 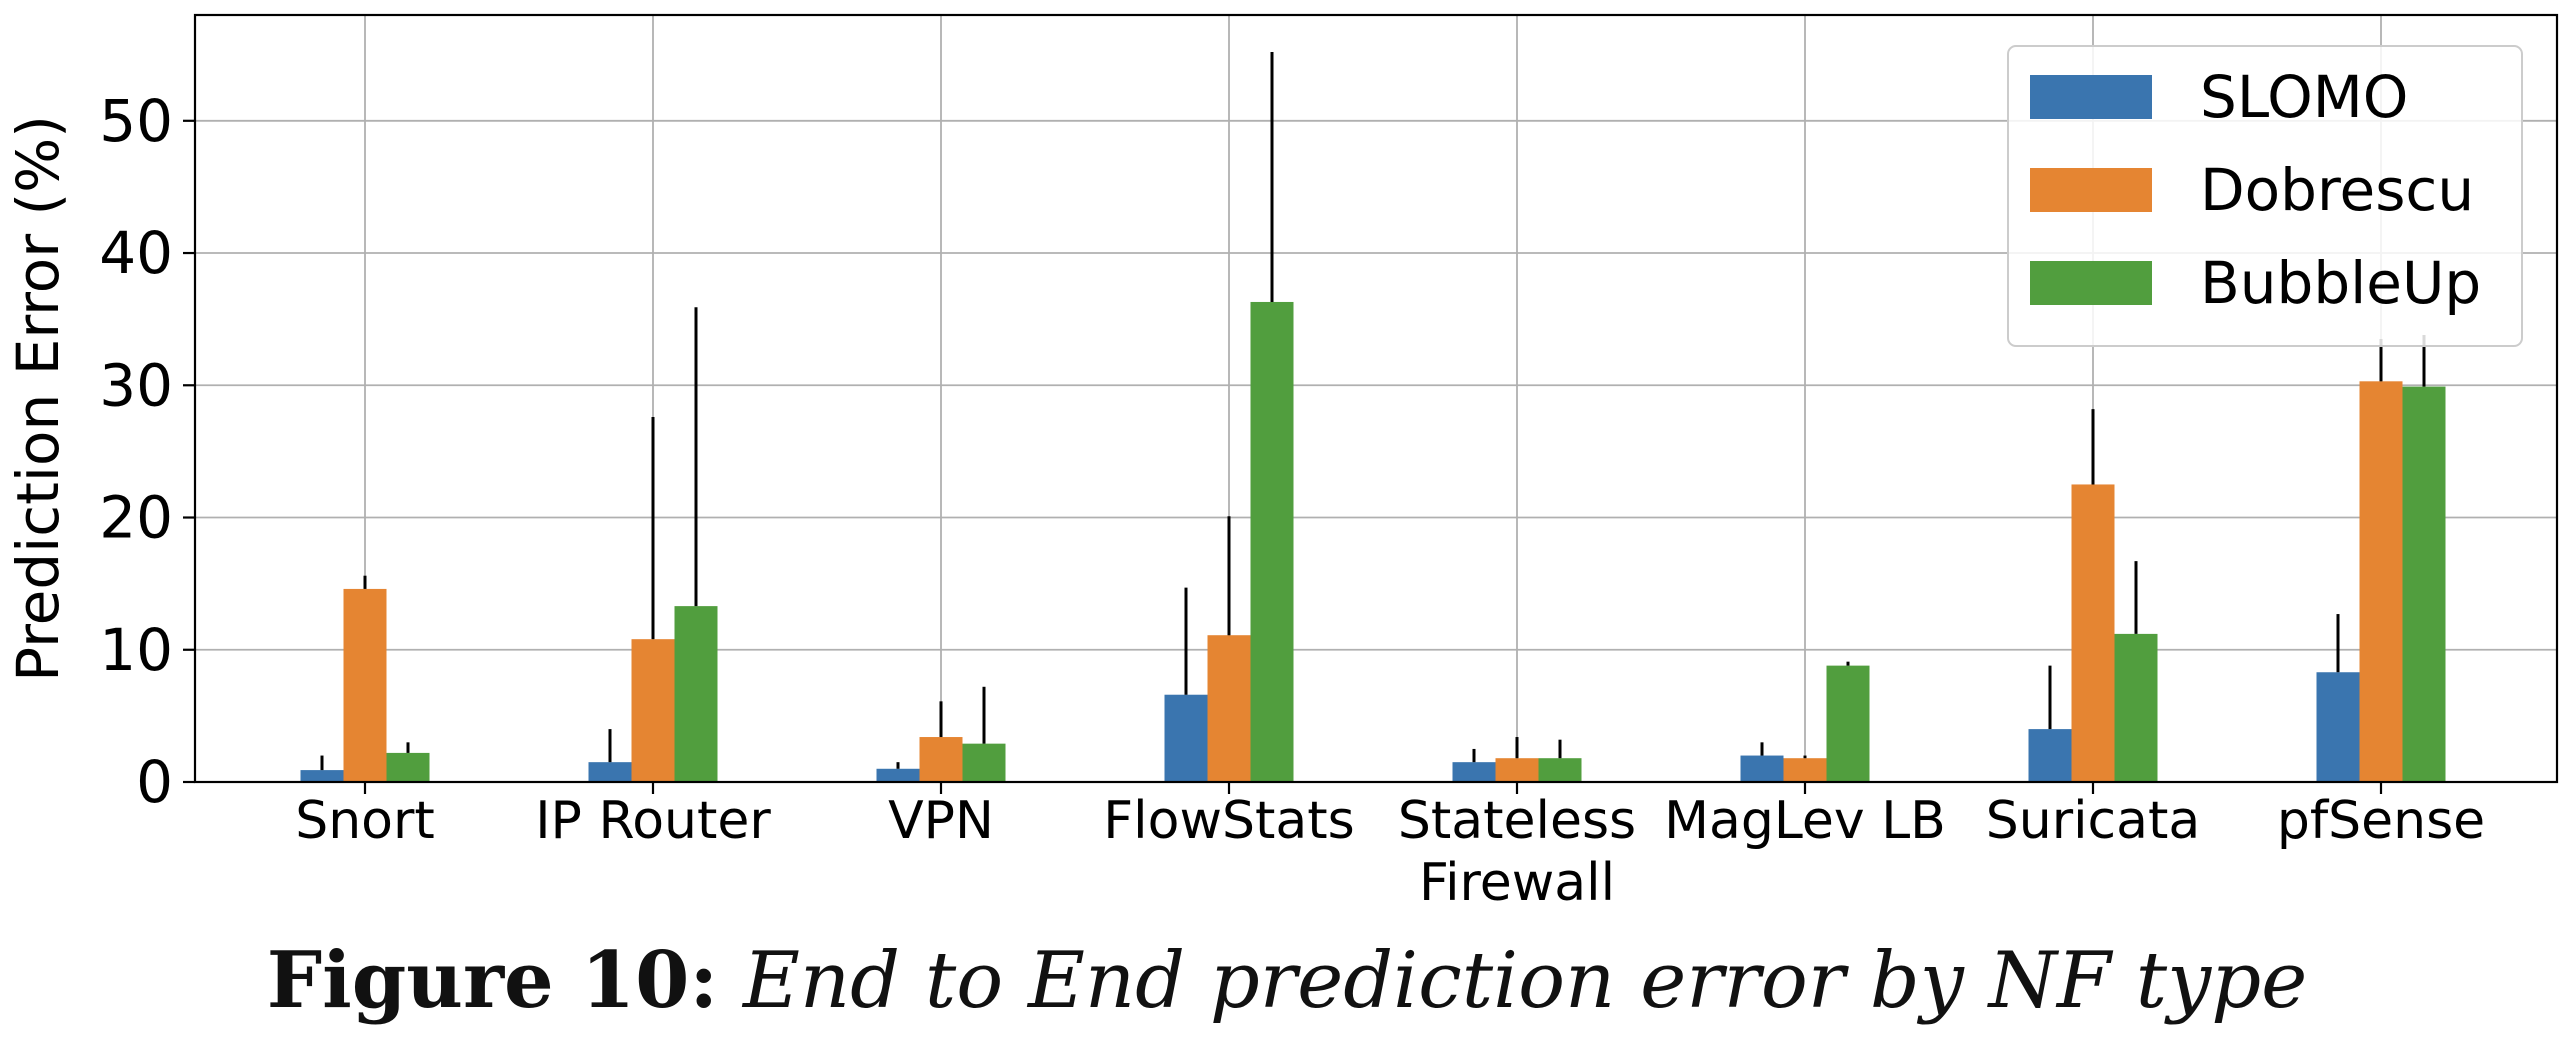 What do you see at coordinates (2304, 97) in the screenshot?
I see `legend-label: SLOMO` at bounding box center [2304, 97].